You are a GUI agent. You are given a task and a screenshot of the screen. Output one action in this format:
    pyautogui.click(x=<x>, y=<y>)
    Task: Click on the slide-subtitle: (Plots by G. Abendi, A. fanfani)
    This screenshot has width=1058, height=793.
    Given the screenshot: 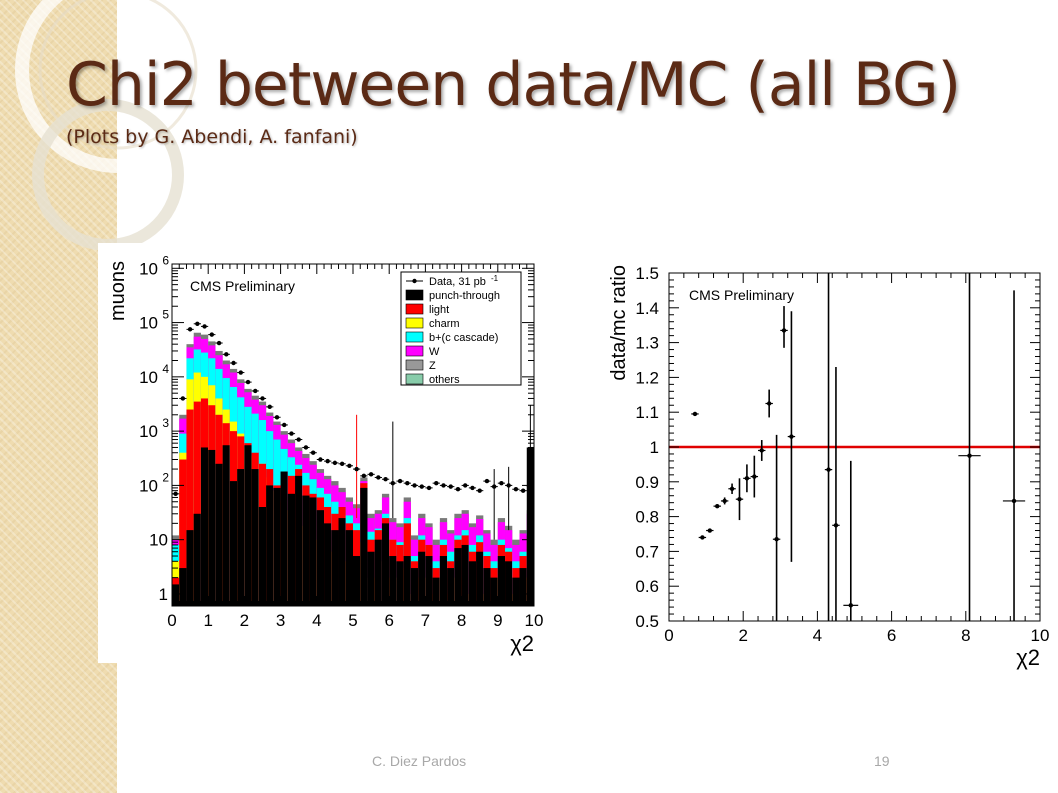 What is the action you would take?
    pyautogui.click(x=212, y=137)
    